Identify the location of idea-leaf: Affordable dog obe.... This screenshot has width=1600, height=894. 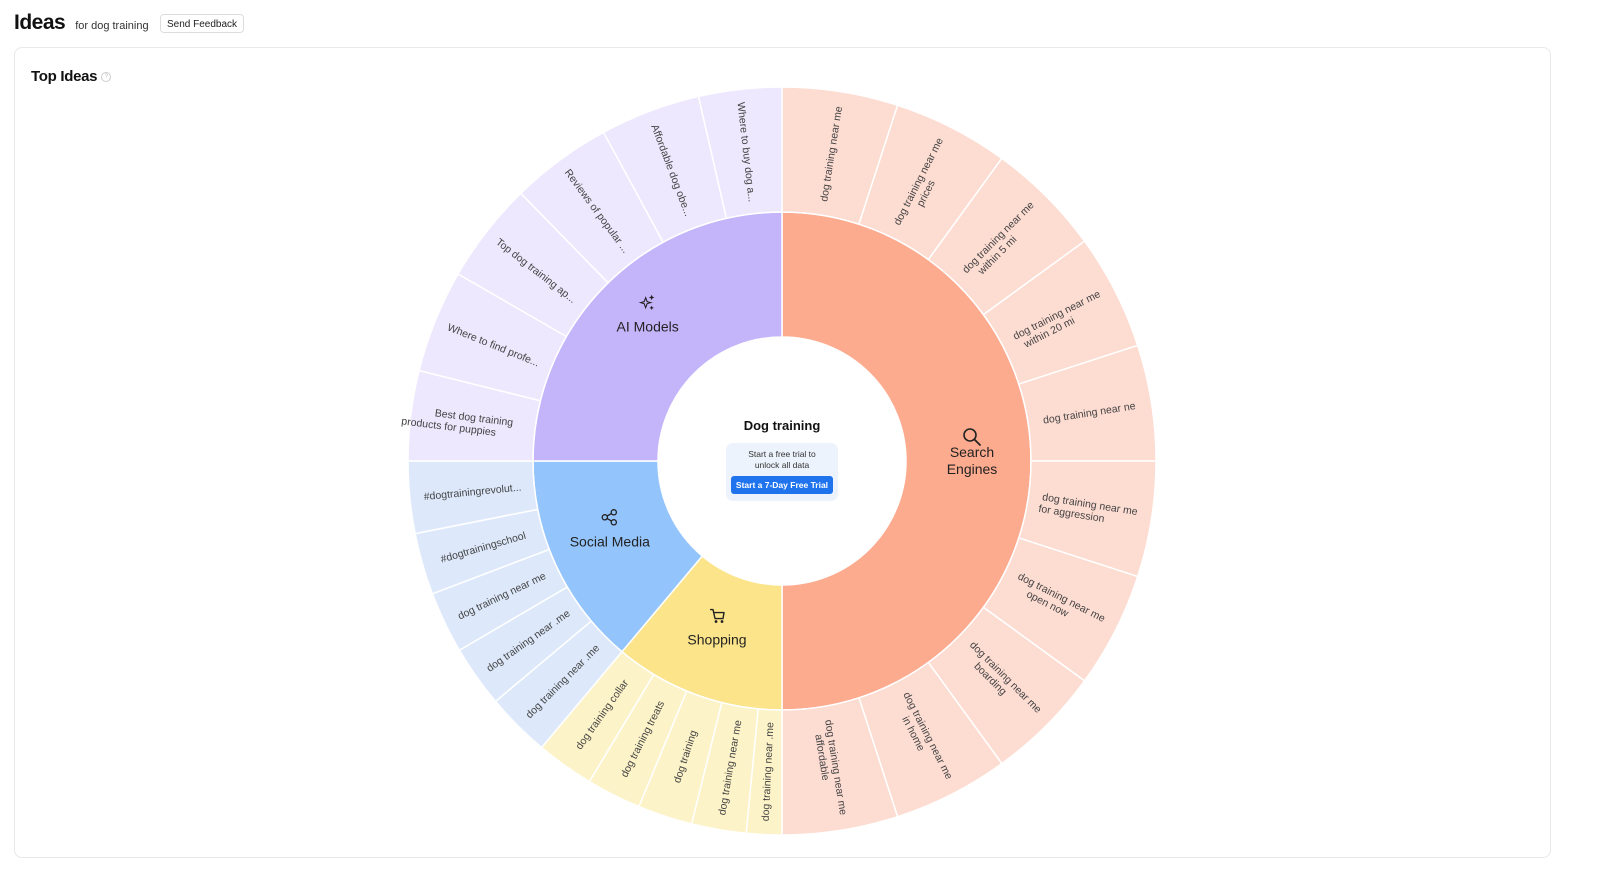
(665, 169).